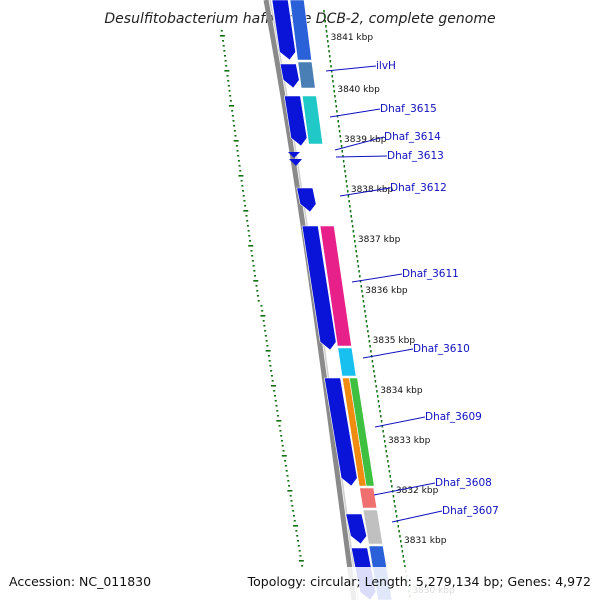 The image size is (600, 600). I want to click on gene-label: ilvH, so click(386, 66).